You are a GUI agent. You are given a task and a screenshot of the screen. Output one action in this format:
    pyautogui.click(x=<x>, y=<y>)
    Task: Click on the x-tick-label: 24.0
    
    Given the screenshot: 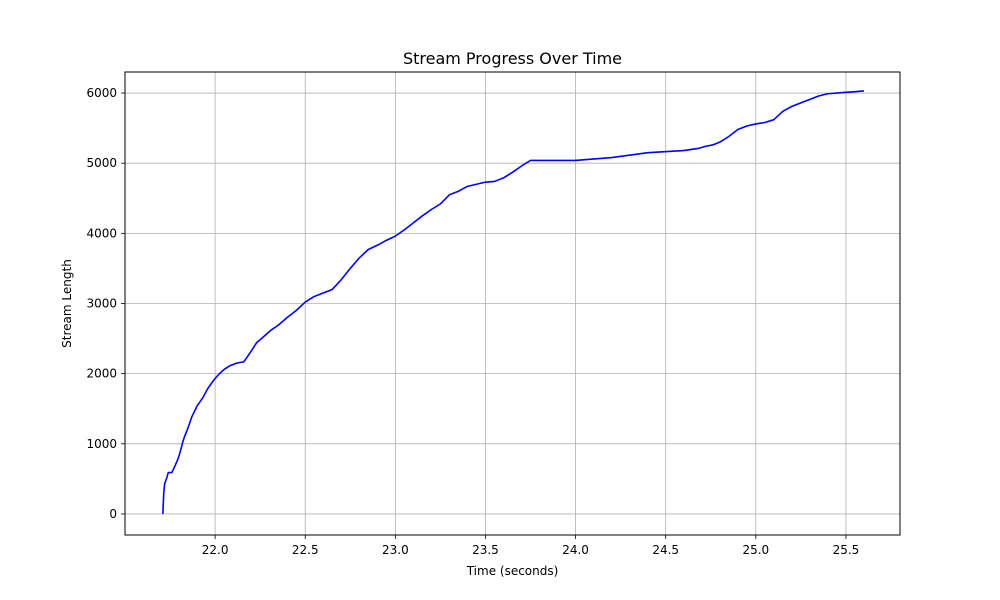 What is the action you would take?
    pyautogui.click(x=575, y=550)
    